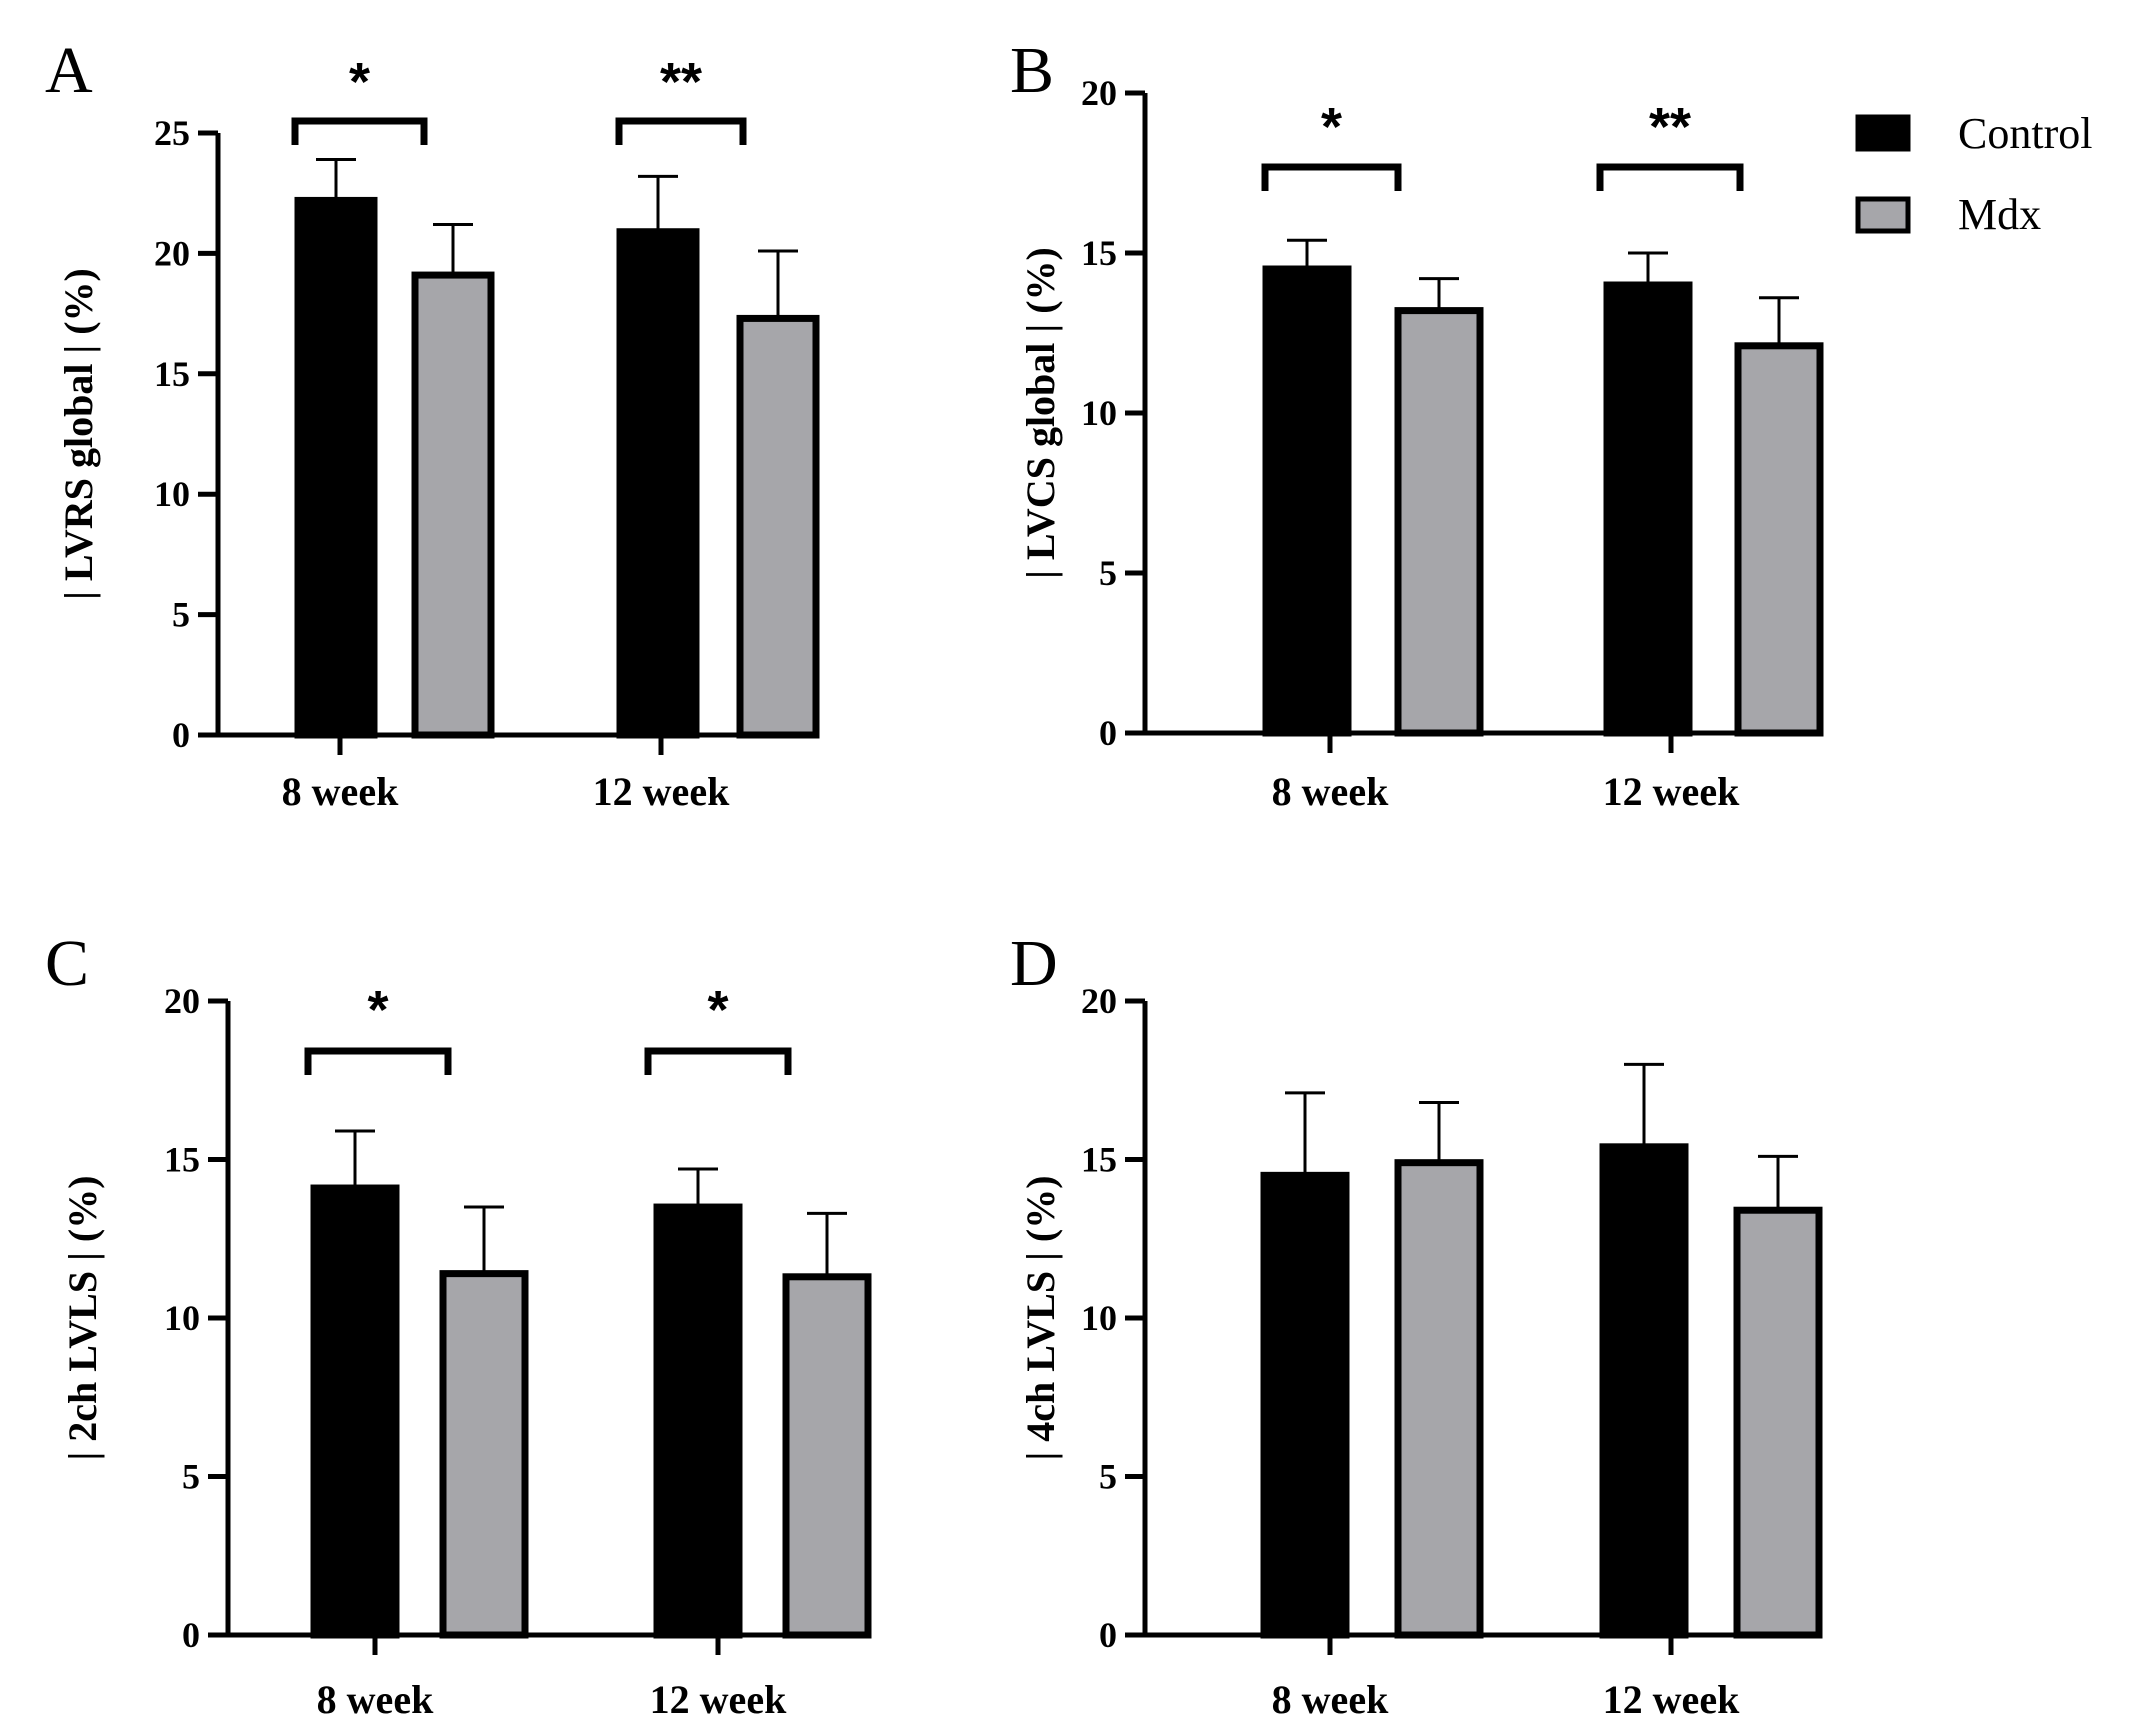 This screenshot has height=1728, width=2139. Describe the element at coordinates (67, 963) in the screenshot. I see `panel-letter-c: C` at that location.